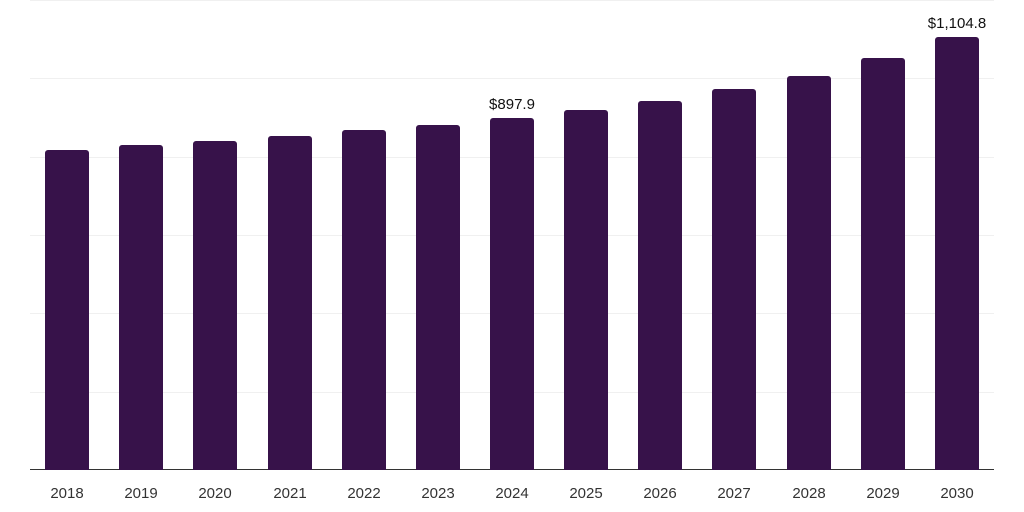  Describe the element at coordinates (512, 294) in the screenshot. I see `bar-2024` at that location.